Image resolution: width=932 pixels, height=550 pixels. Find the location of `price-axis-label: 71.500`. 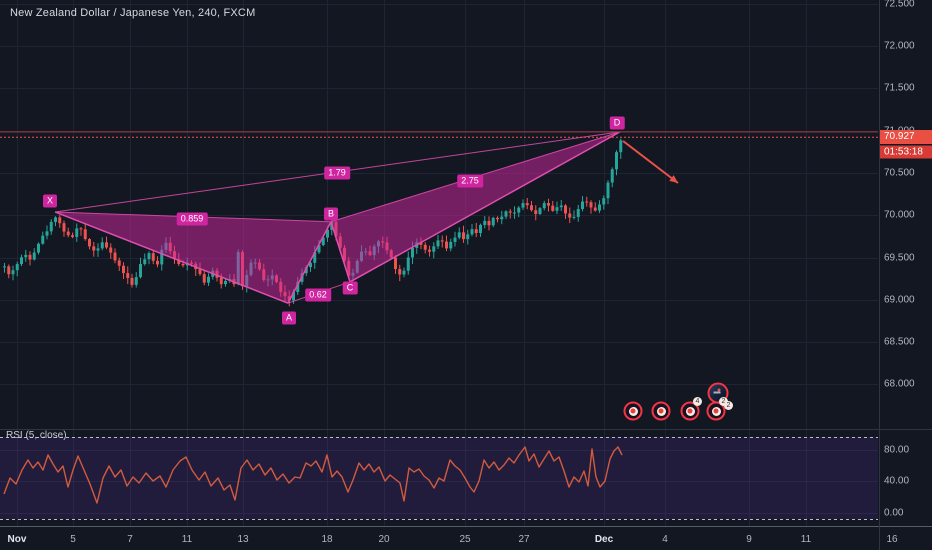

price-axis-label: 71.500 is located at coordinates (899, 88).